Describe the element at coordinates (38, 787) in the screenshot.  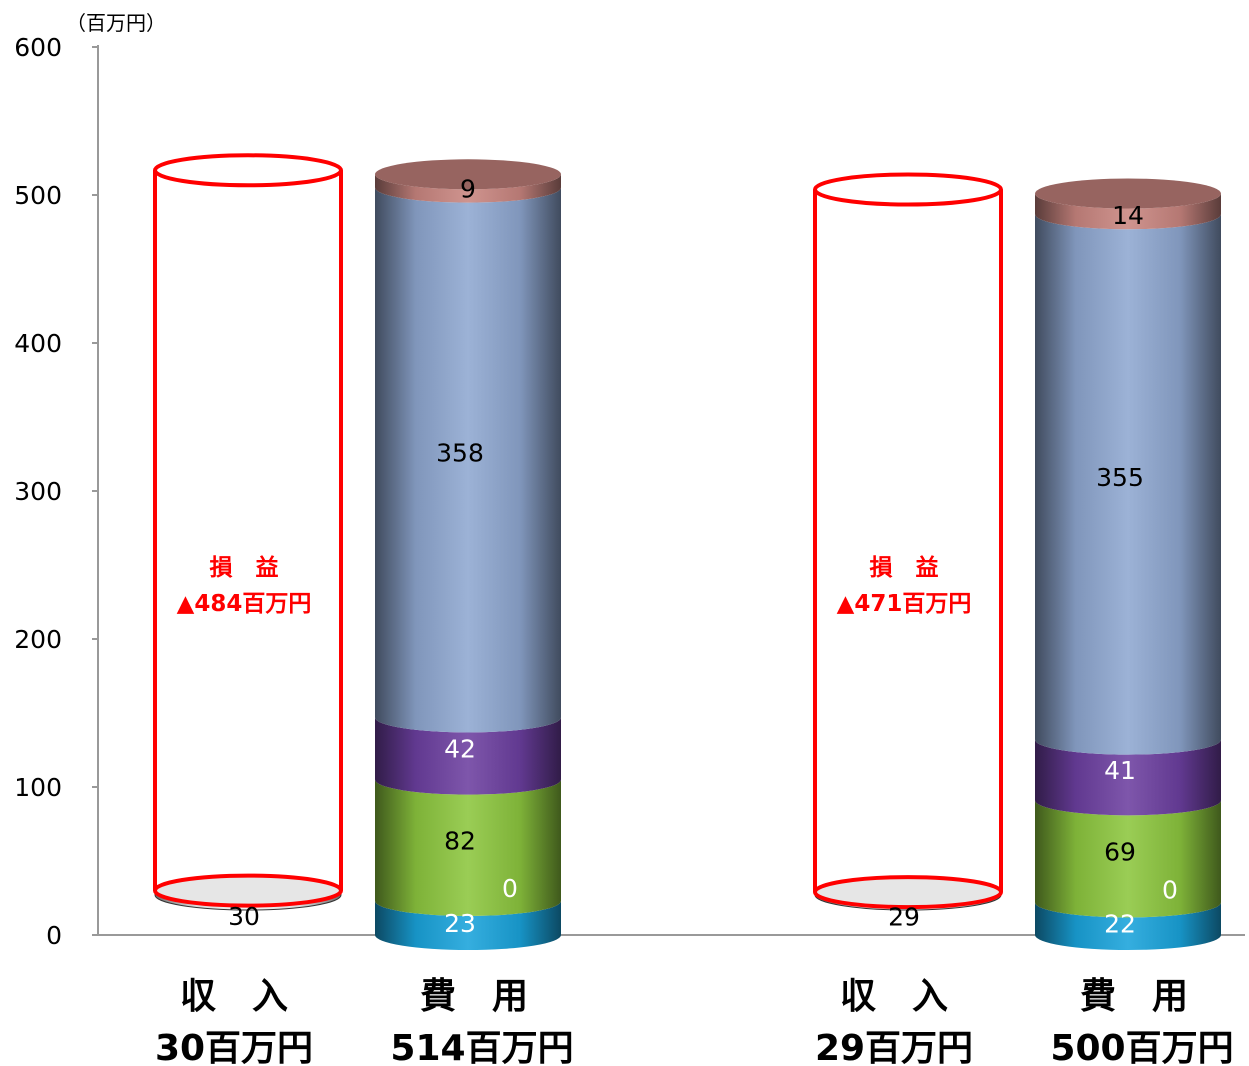
I see `y-tick-label: 100` at that location.